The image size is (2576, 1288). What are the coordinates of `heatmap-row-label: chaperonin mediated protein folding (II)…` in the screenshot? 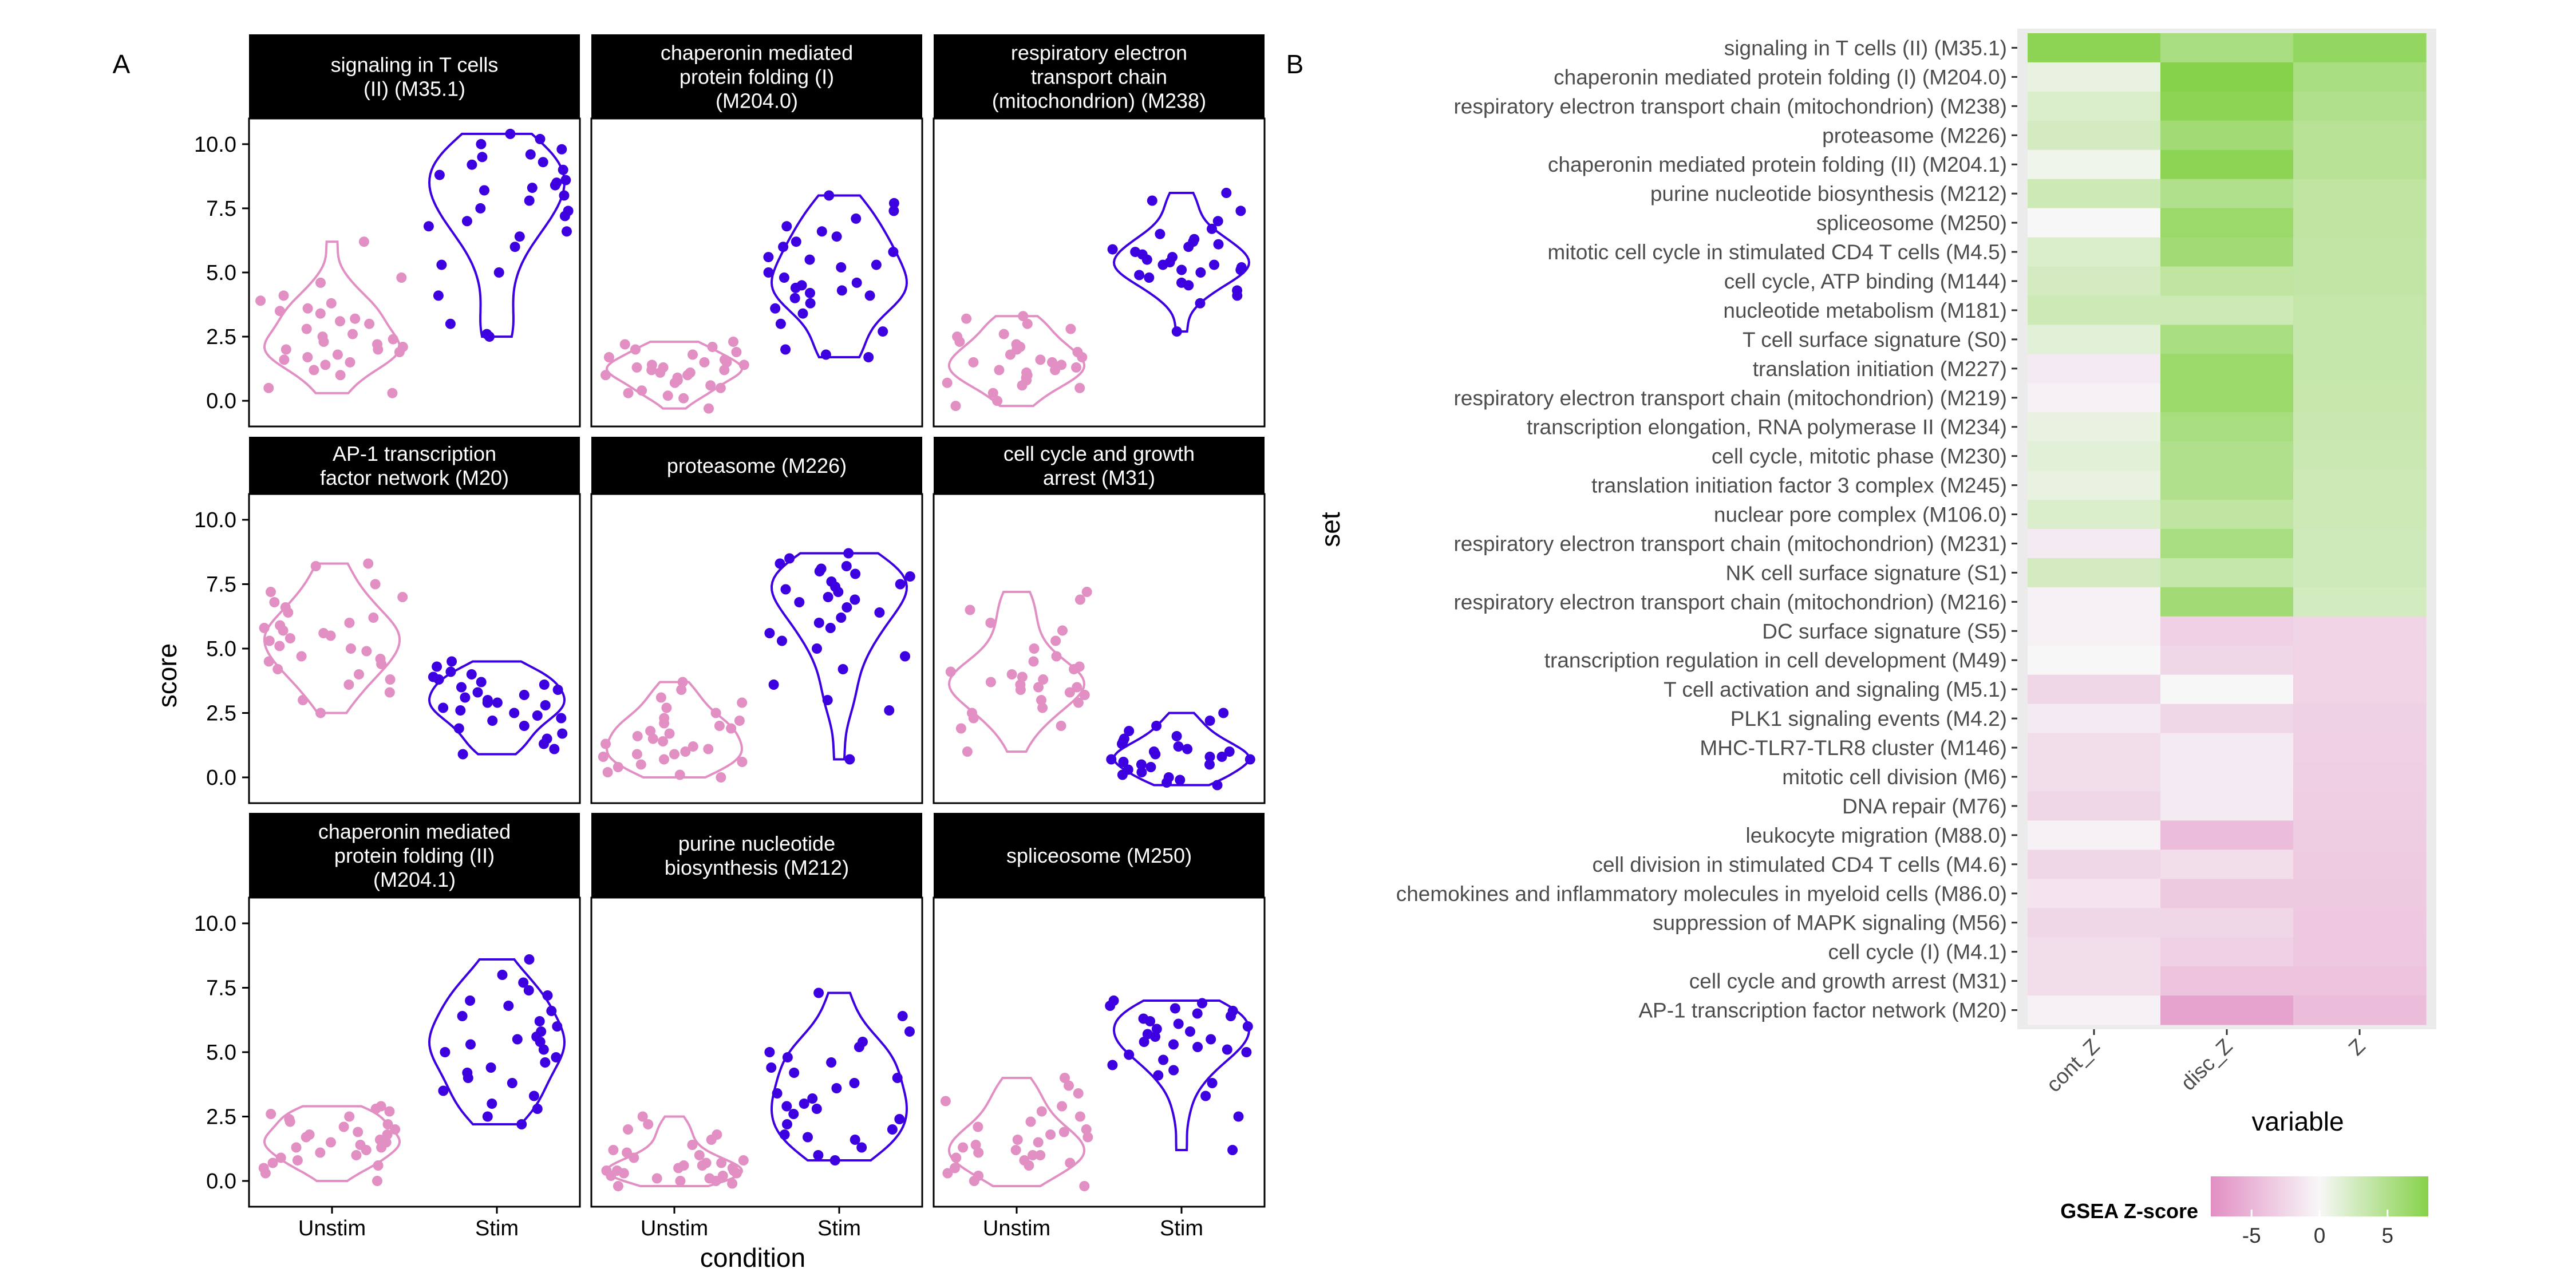 It's located at (1777, 164).